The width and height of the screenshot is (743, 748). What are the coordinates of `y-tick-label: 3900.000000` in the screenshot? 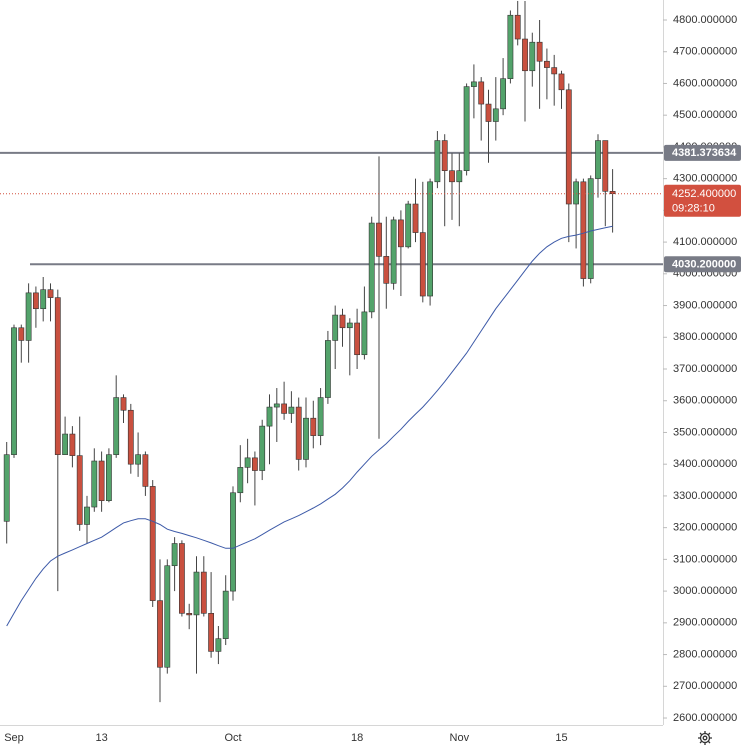 It's located at (705, 305).